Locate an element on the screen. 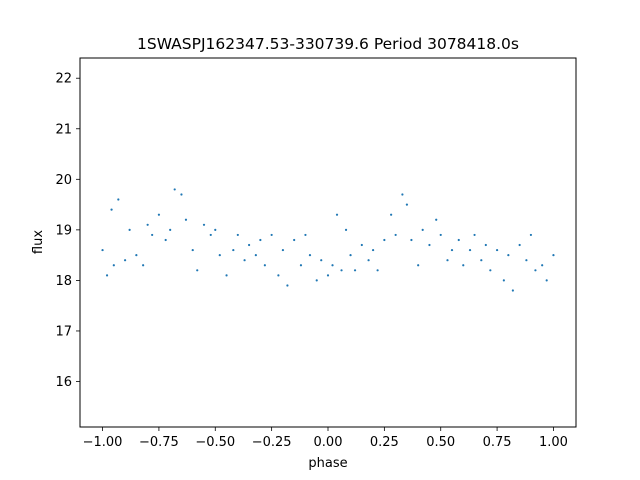 The image size is (640, 480). x-axis: −1.00 −0.75 −0.50 −0.25 0.00 0.25 0.50 0.75 1.00 is located at coordinates (325, 438).